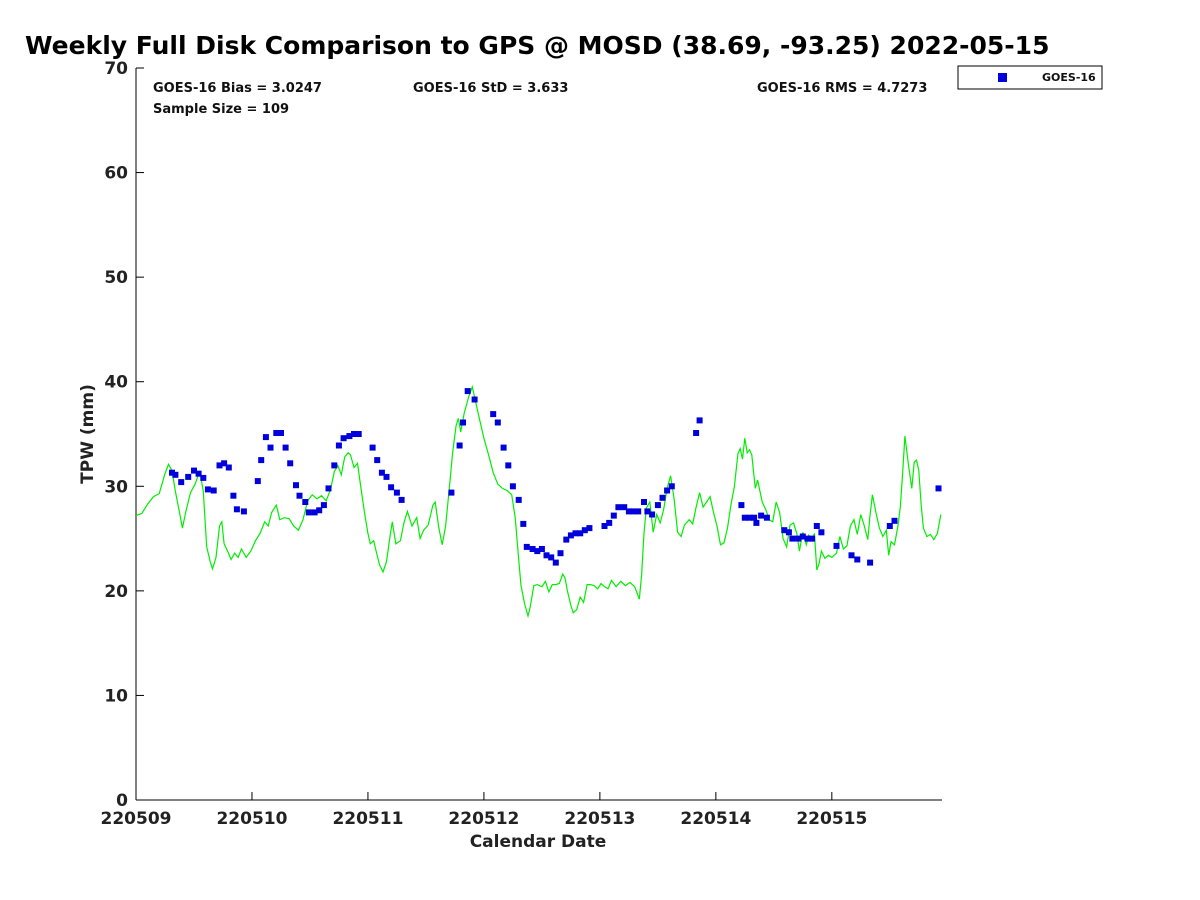 This screenshot has height=900, width=1200. I want to click on stat-bias: GOES-16 Bias = 3.0247, so click(237, 88).